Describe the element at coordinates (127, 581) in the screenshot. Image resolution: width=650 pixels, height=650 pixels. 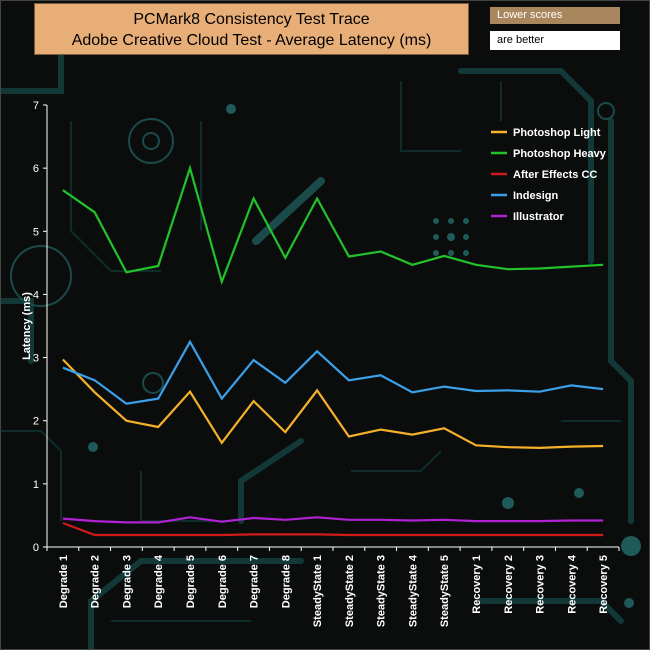
I see `x-tick-label: Degrade 3` at that location.